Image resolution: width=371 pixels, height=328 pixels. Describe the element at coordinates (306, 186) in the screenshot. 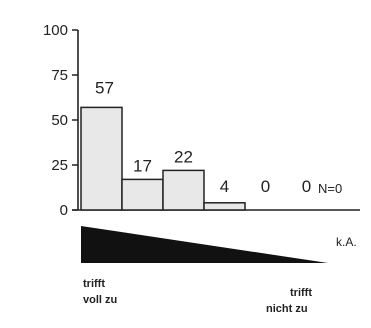

I see `value-label-6: 0` at that location.